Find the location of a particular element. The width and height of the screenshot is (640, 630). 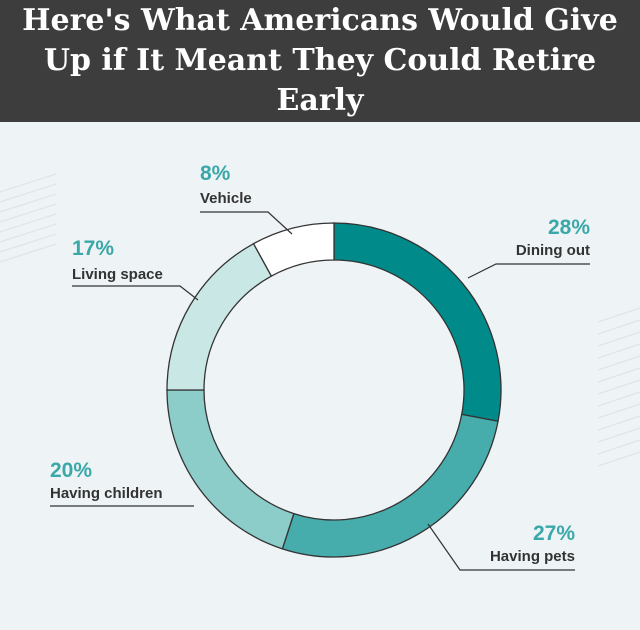

category-label-having-children: Having children is located at coordinates (106, 493).